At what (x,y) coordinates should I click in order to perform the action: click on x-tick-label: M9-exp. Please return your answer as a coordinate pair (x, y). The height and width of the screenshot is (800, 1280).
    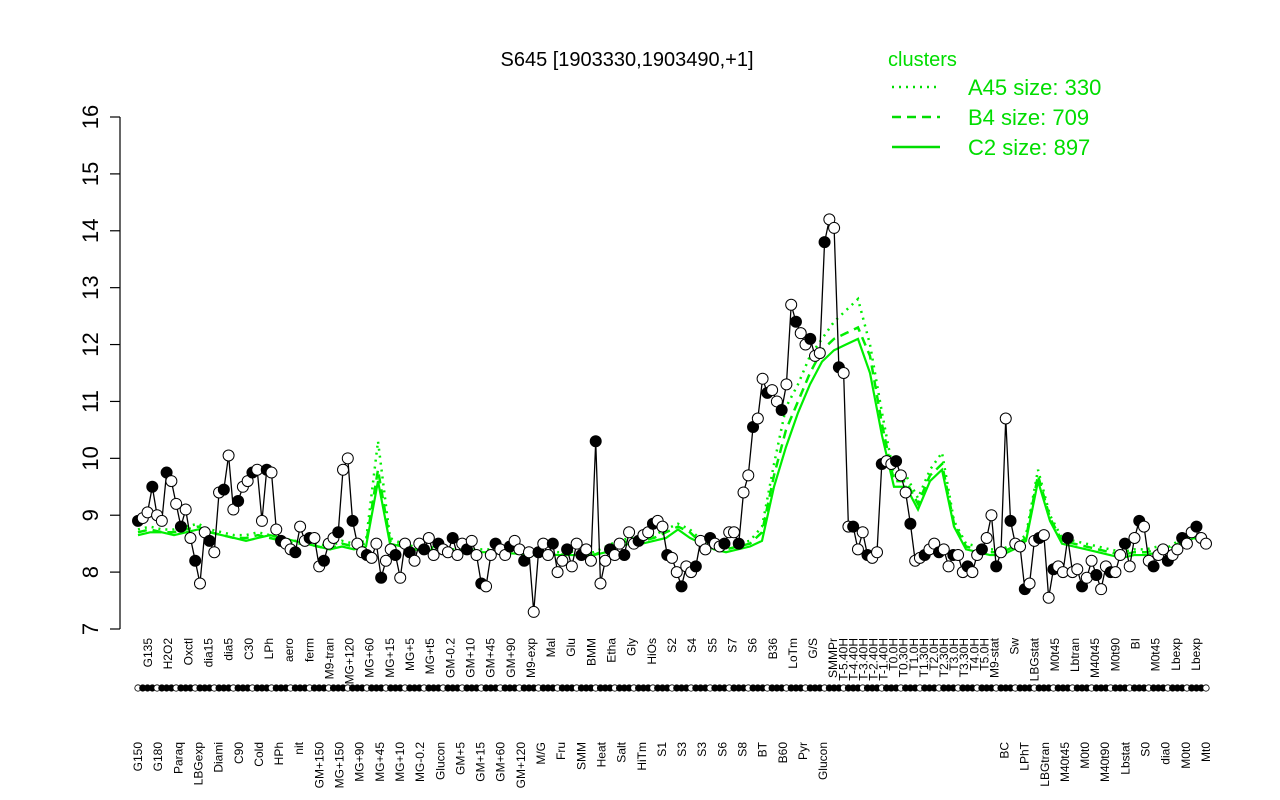
    Looking at the image, I should click on (531, 658).